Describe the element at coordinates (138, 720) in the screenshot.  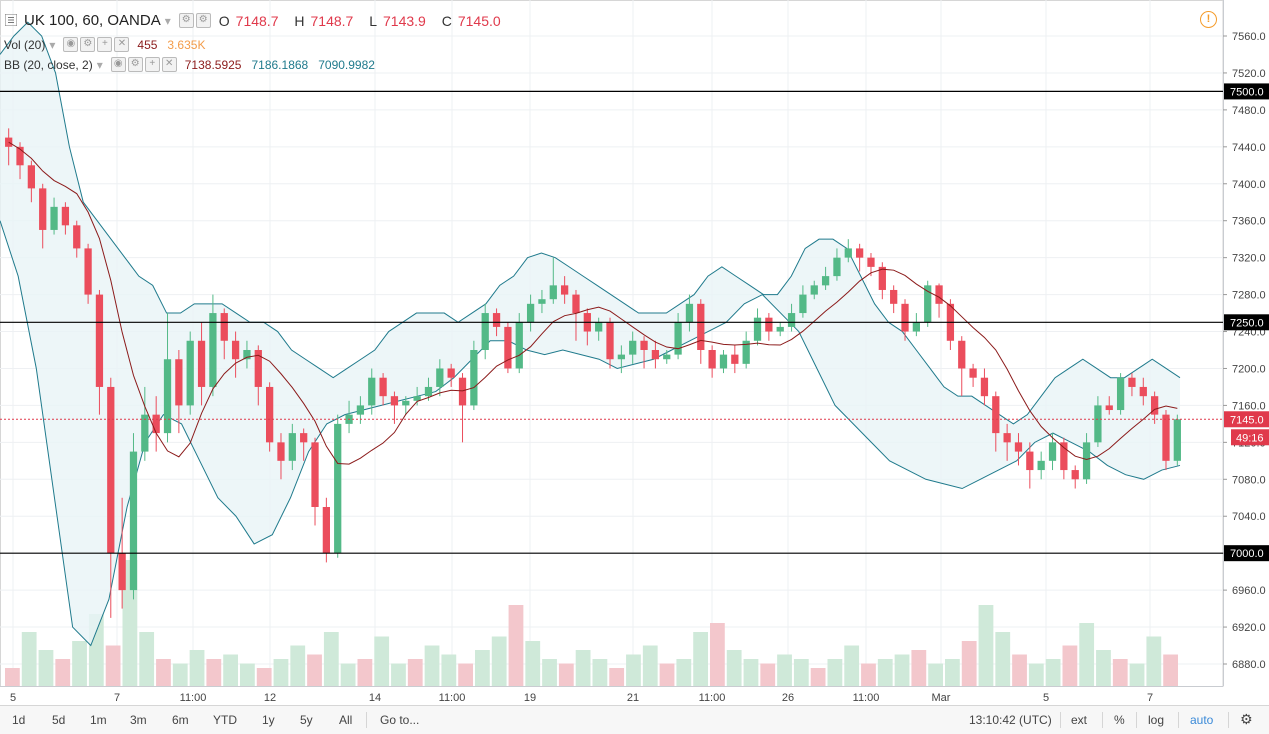
I see `range-3m: 3m` at that location.